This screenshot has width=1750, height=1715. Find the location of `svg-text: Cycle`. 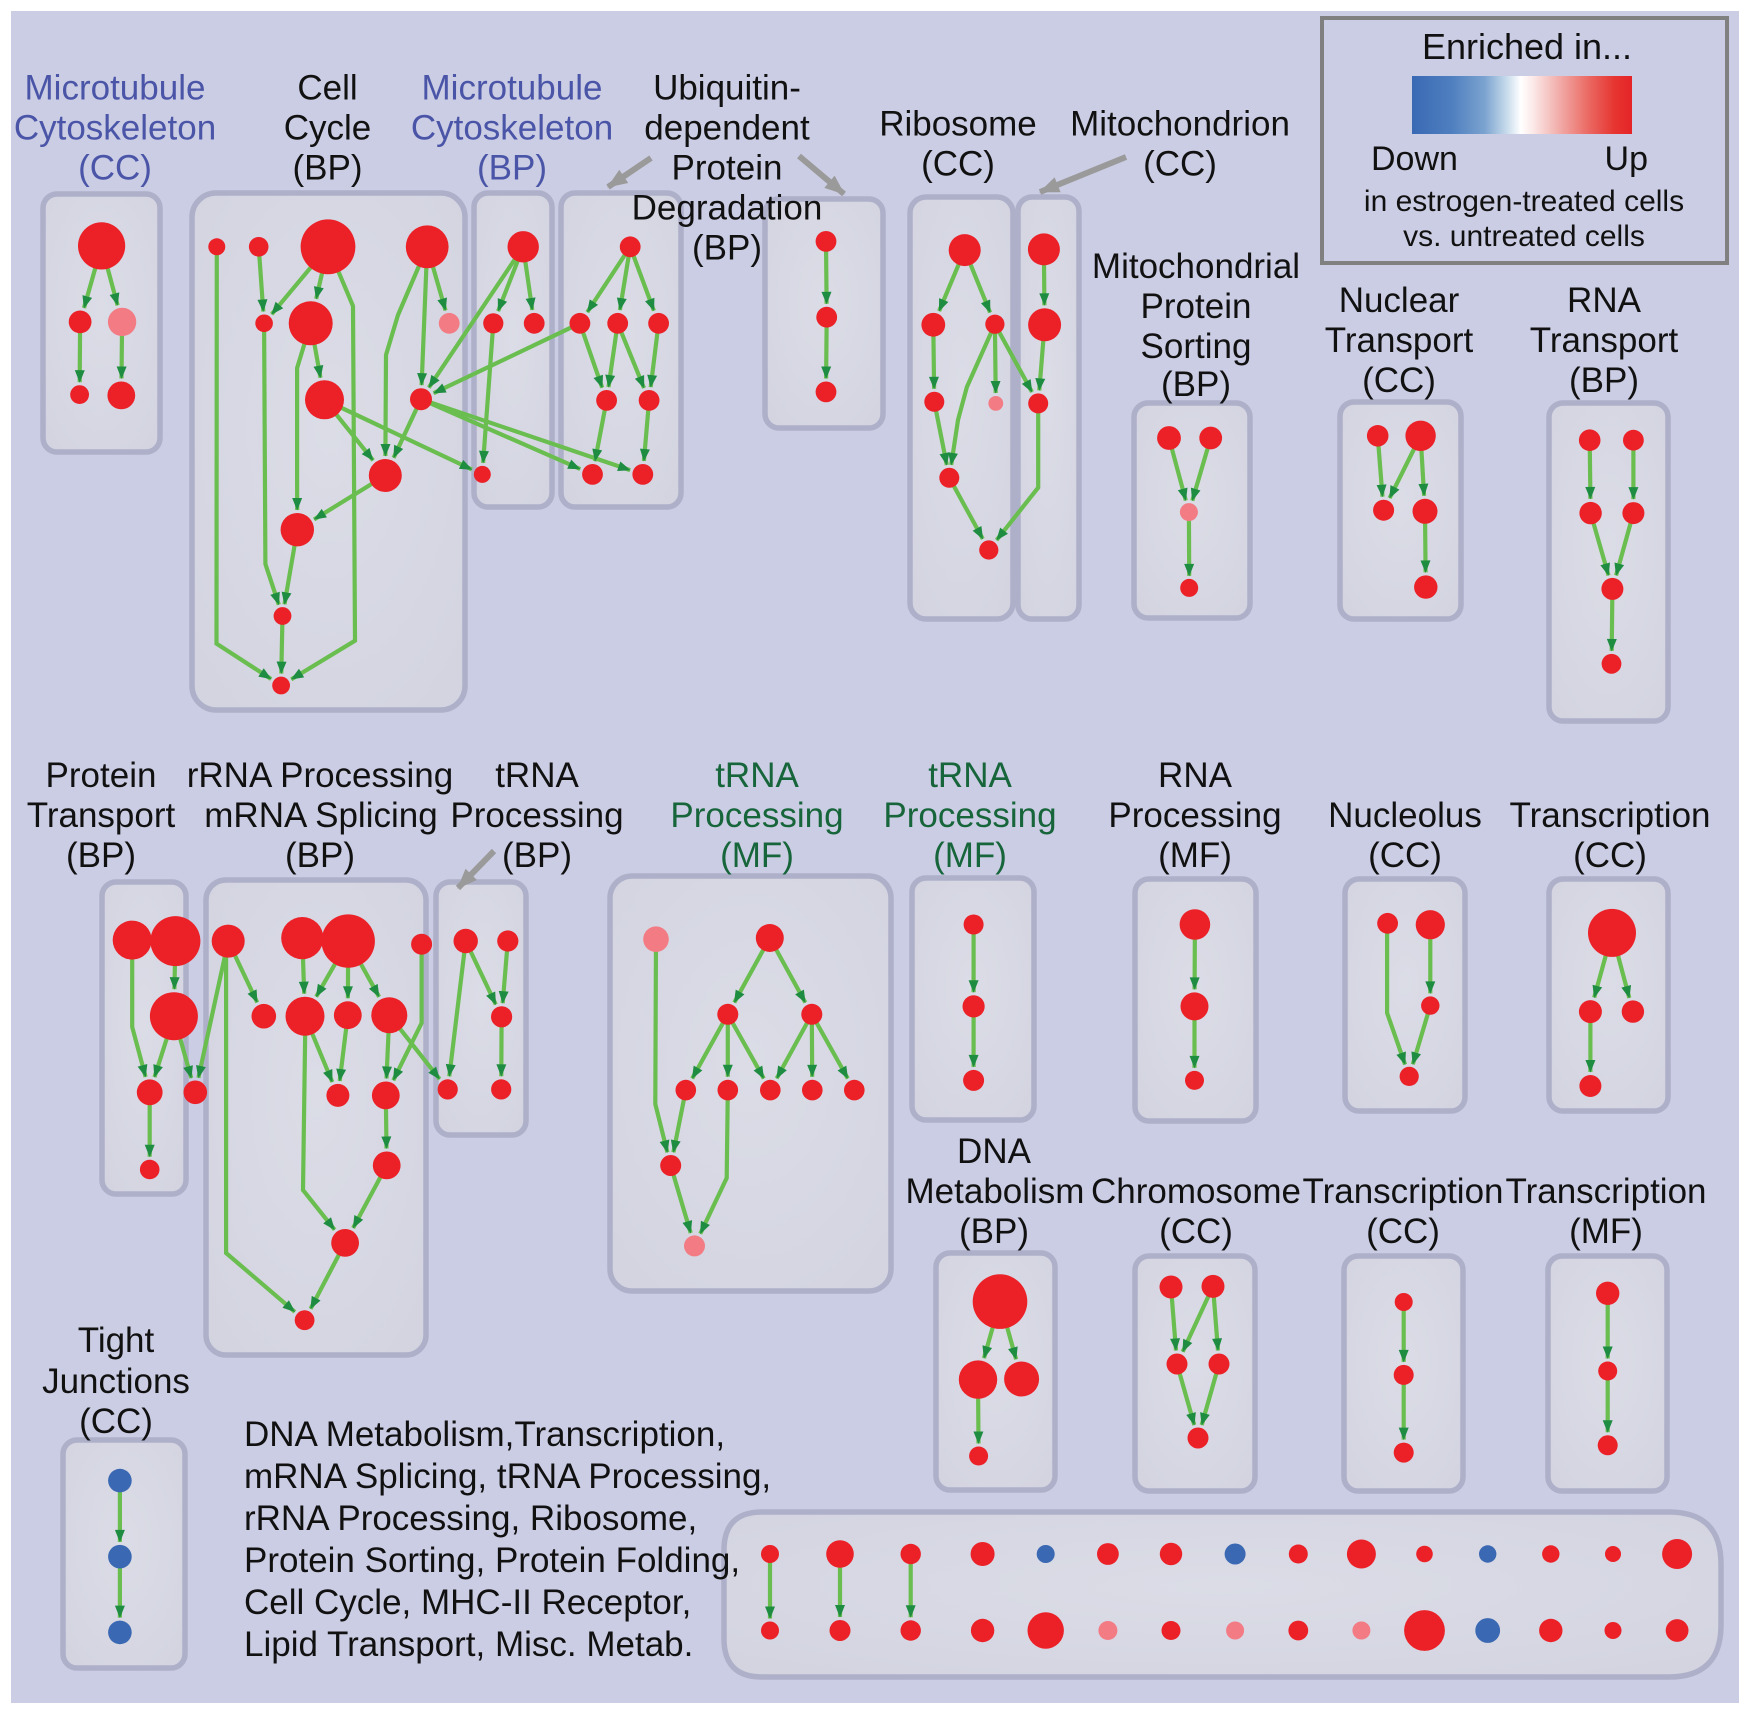

svg-text: Cycle is located at coordinates (328, 128).